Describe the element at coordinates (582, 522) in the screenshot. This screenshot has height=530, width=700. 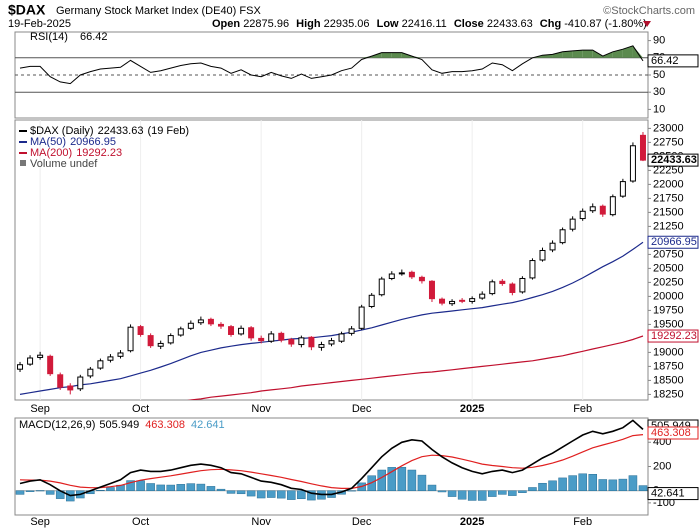
I see `x-tick-label: Feb` at that location.